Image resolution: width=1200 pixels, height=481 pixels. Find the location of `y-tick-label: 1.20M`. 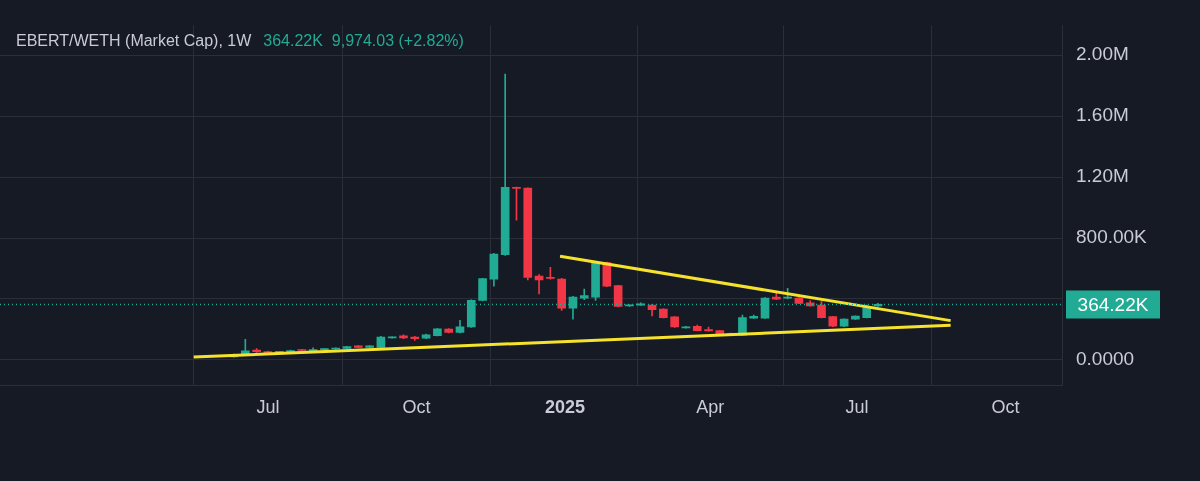

y-tick-label: 1.20M is located at coordinates (1102, 176).